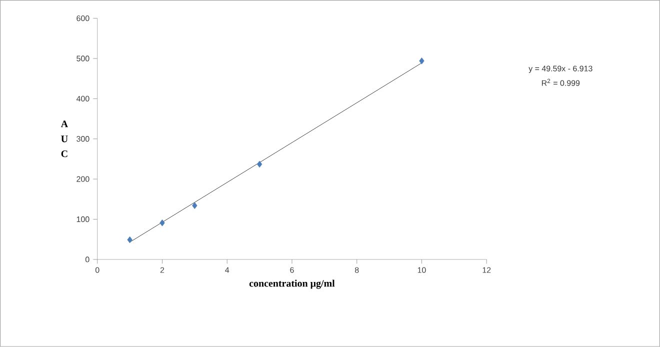  Describe the element at coordinates (292, 284) in the screenshot. I see `x-axis-title: concentration µg/ml` at that location.